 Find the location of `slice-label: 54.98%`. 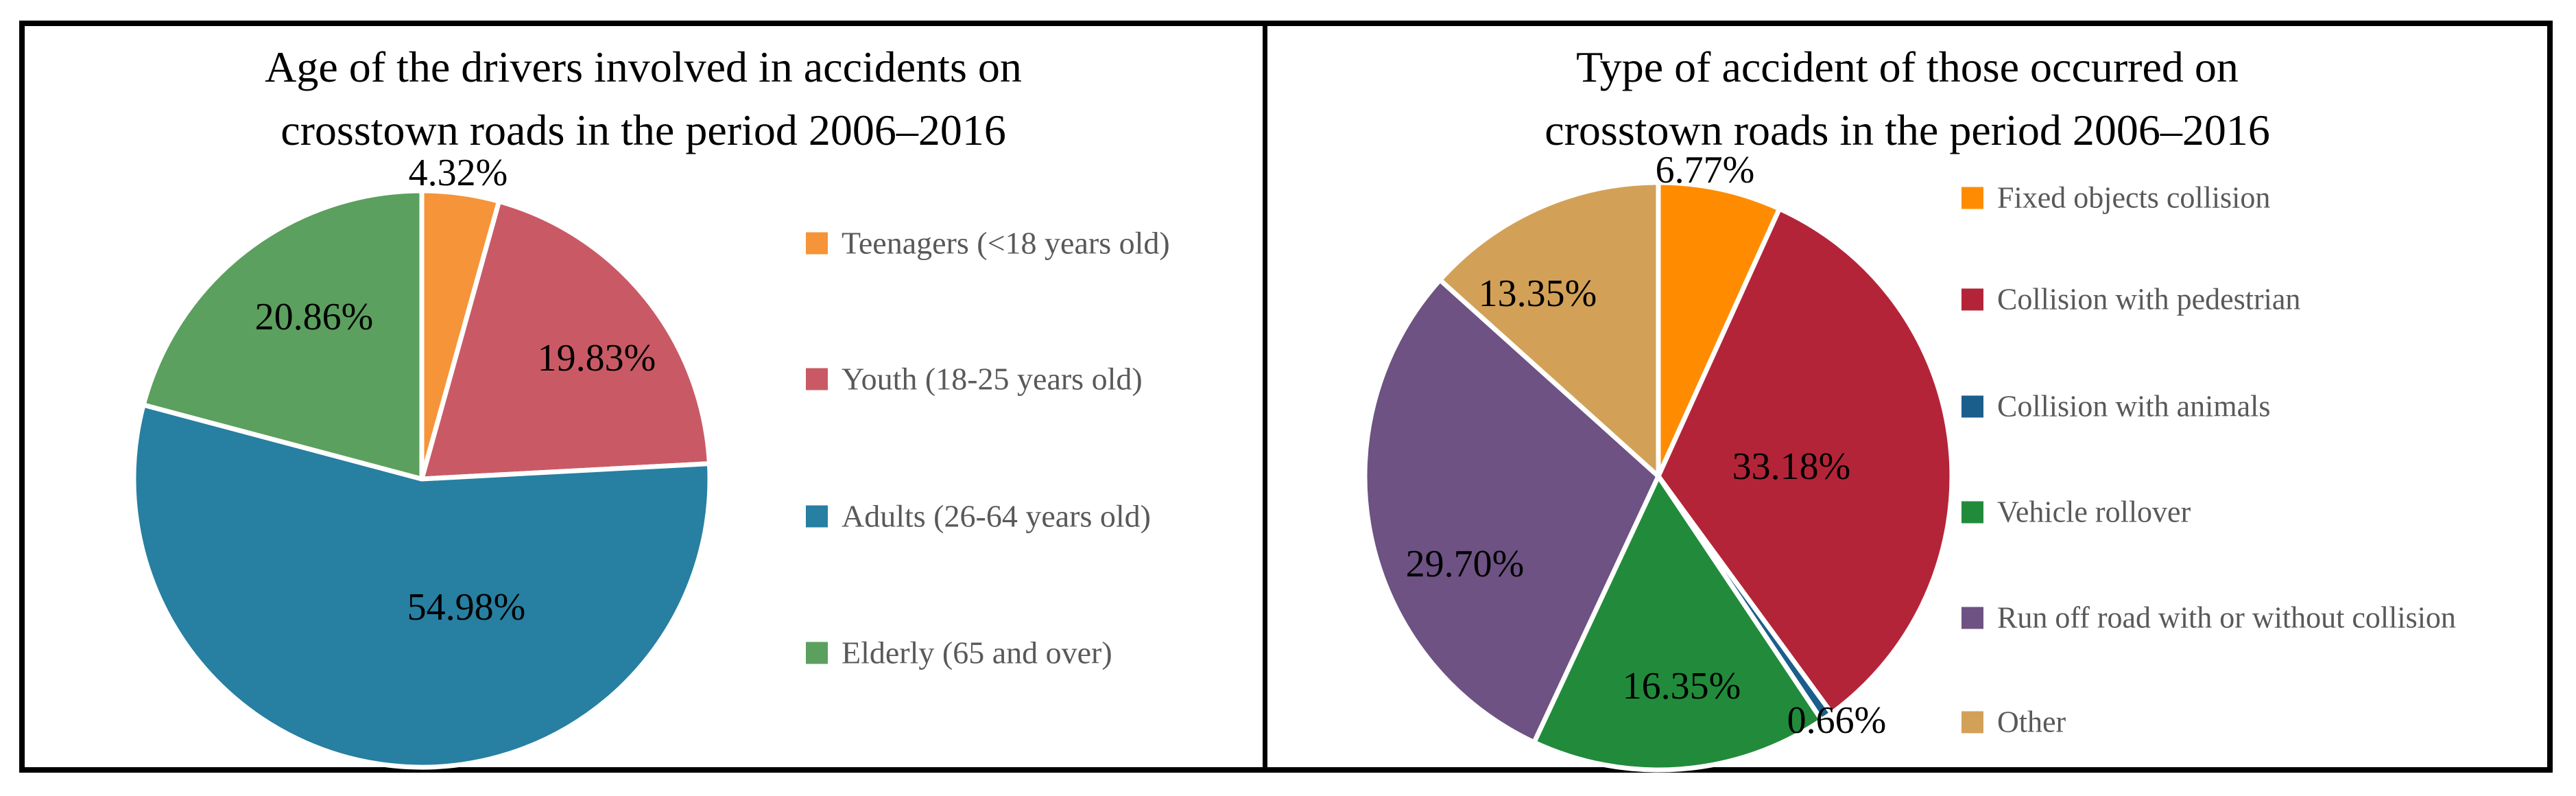

slice-label: 54.98% is located at coordinates (466, 608).